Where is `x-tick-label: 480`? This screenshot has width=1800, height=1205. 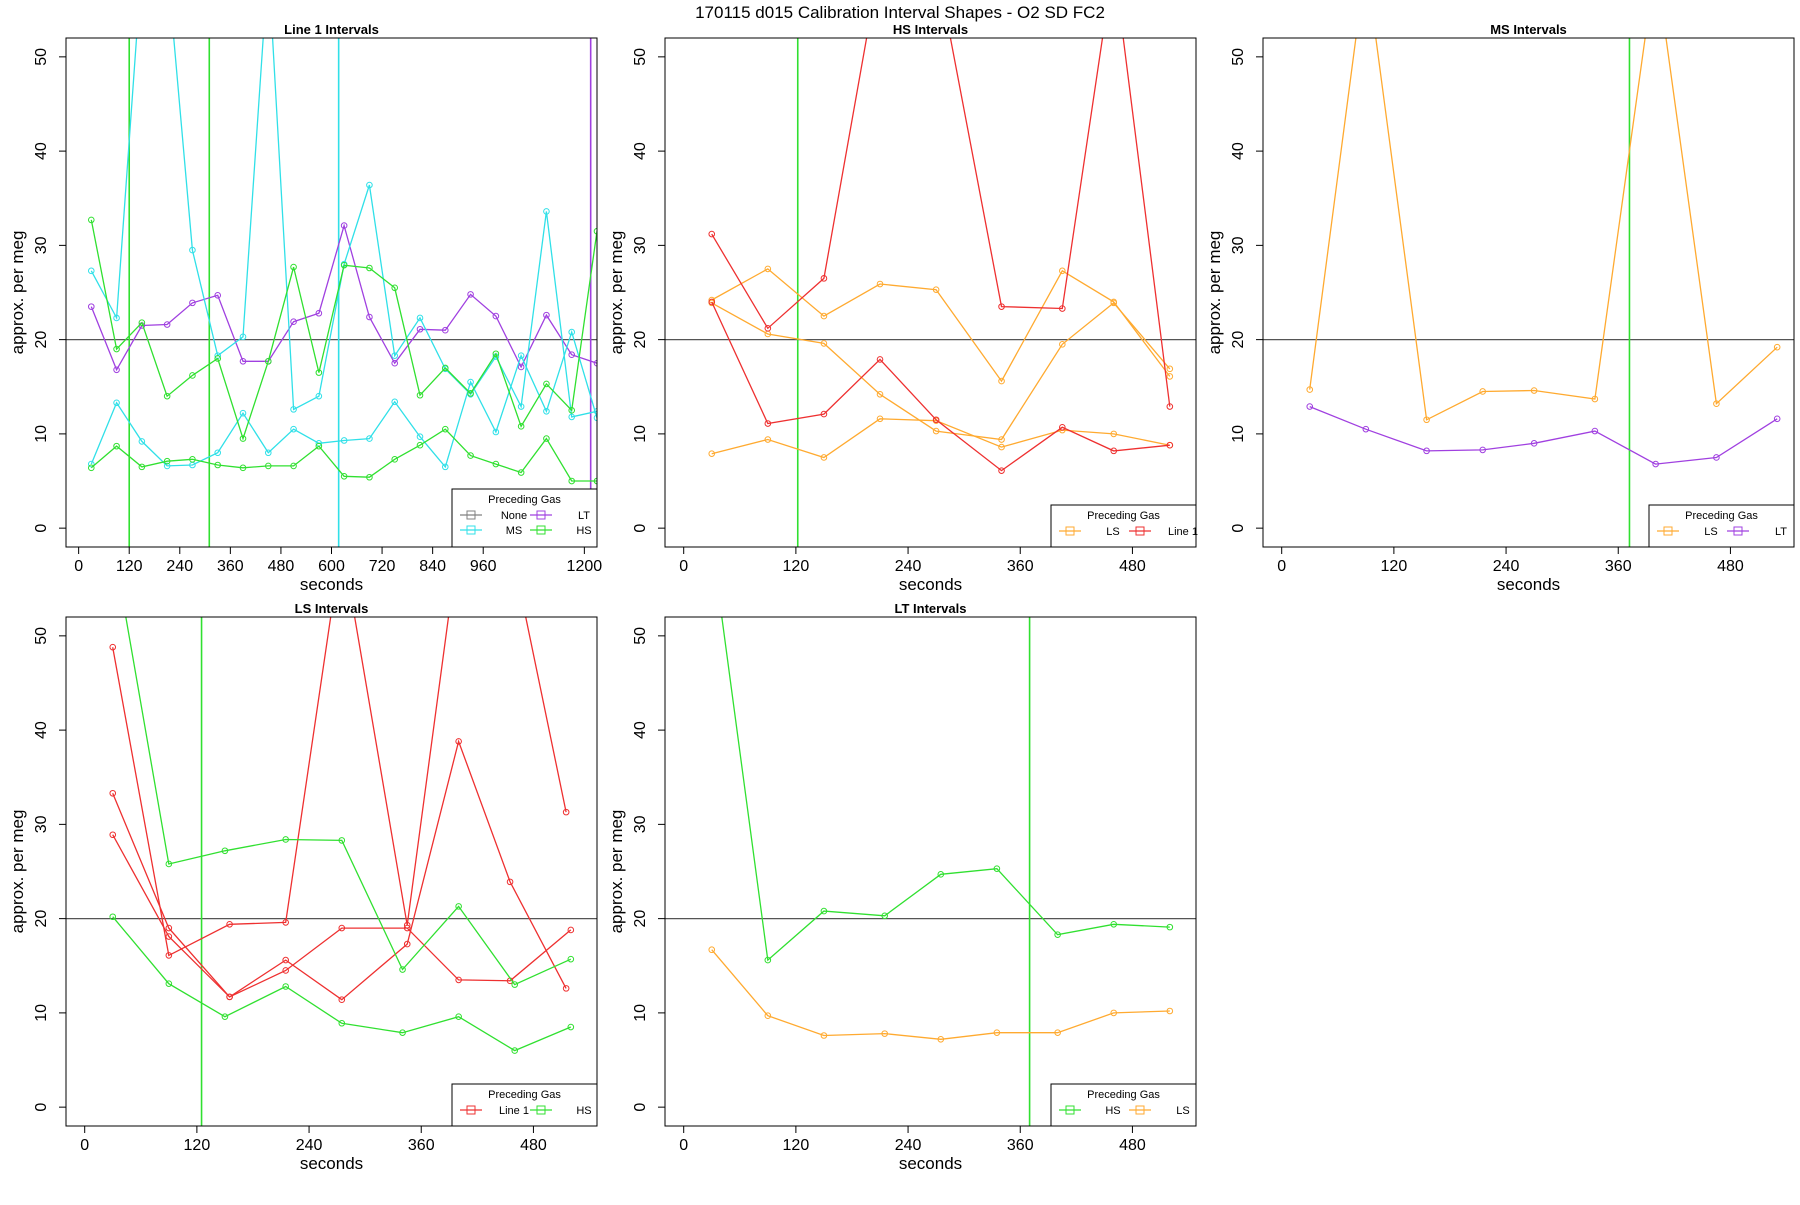
x-tick-label: 480 is located at coordinates (1730, 566).